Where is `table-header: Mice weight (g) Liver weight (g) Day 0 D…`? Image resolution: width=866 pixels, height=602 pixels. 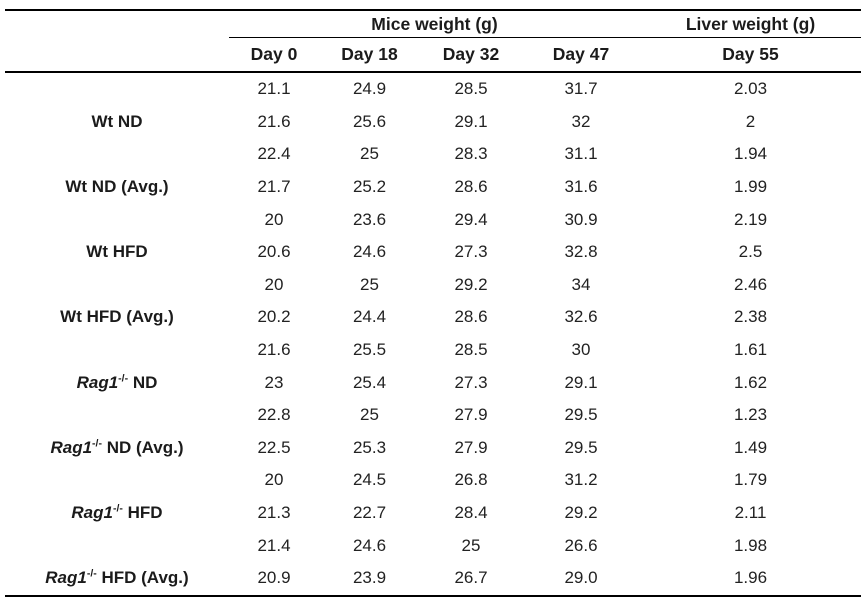 table-header: Mice weight (g) Liver weight (g) Day 0 D… is located at coordinates (432, 41).